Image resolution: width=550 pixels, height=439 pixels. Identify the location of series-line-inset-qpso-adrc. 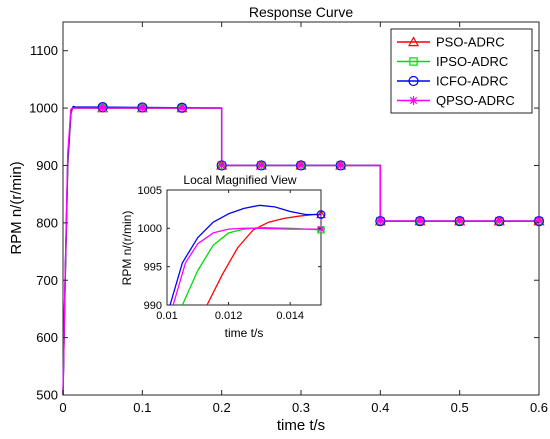
(246, 266).